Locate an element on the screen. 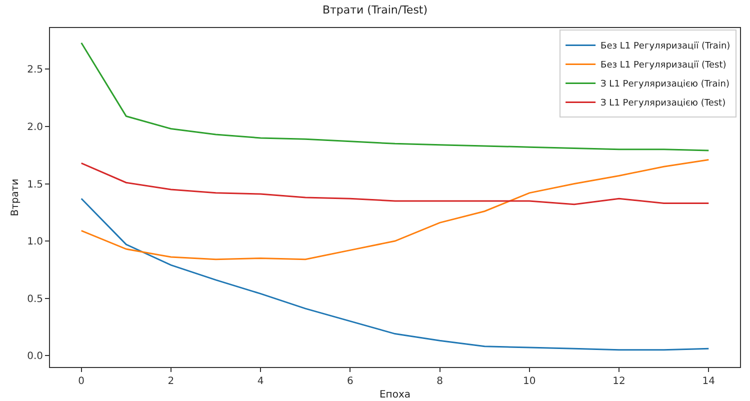 The height and width of the screenshot is (401, 750). x-tick-label: 14 is located at coordinates (709, 381).